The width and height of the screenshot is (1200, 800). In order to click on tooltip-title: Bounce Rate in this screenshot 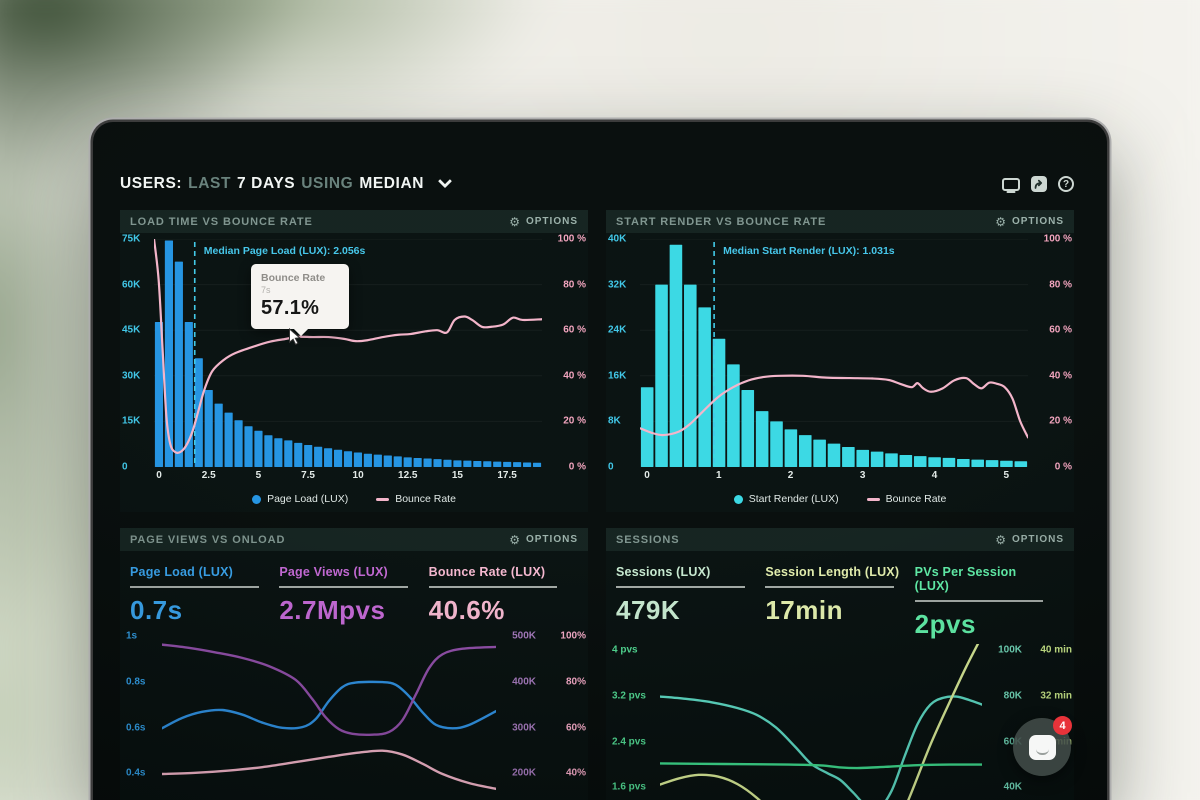, I will do `click(293, 278)`.